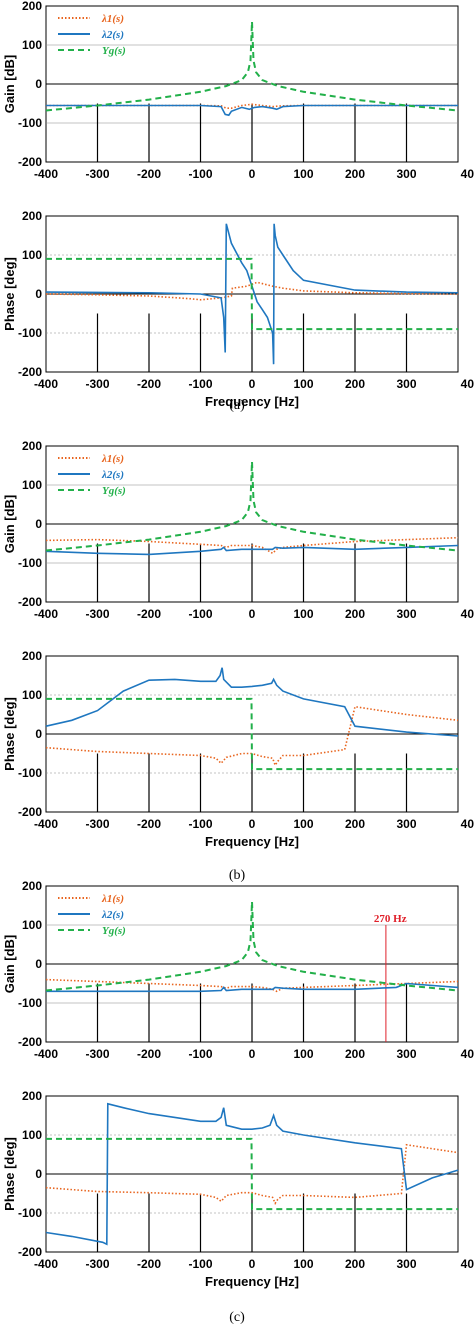 The height and width of the screenshot is (1327, 474). What do you see at coordinates (9, 1174) in the screenshot?
I see `y-axis-label: Phase [deg]` at bounding box center [9, 1174].